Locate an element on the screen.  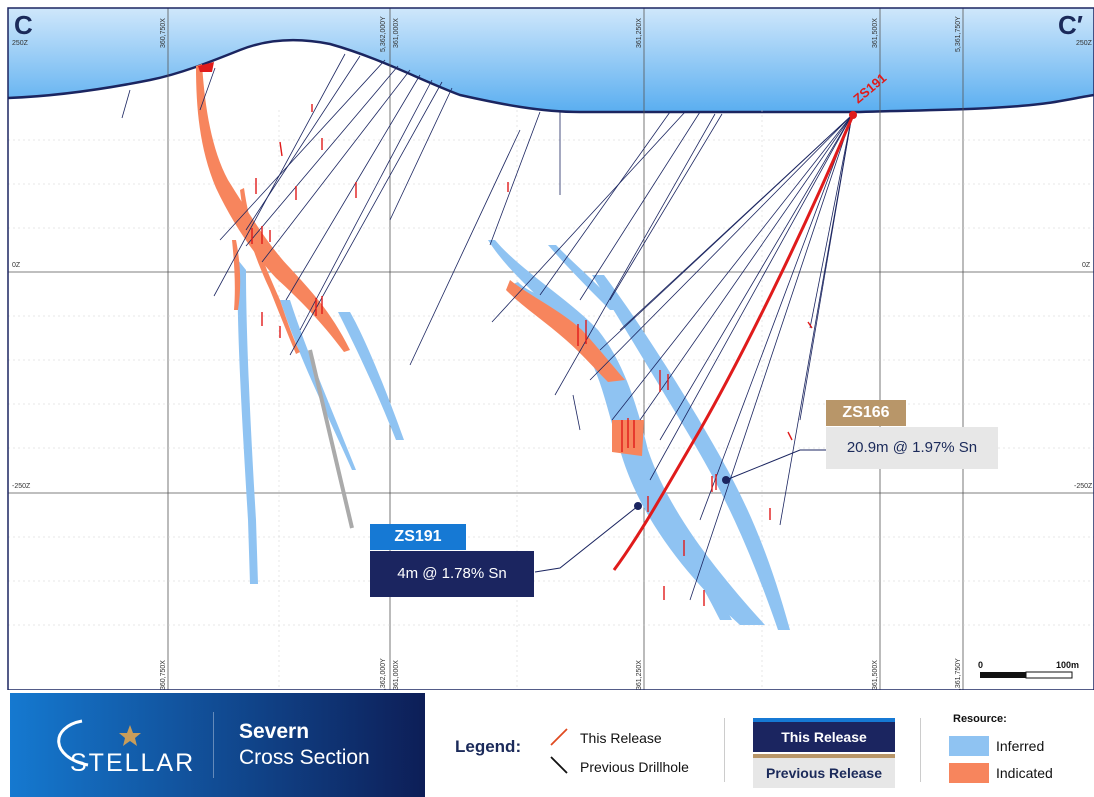
sky-band is located at coordinates (551, 60).